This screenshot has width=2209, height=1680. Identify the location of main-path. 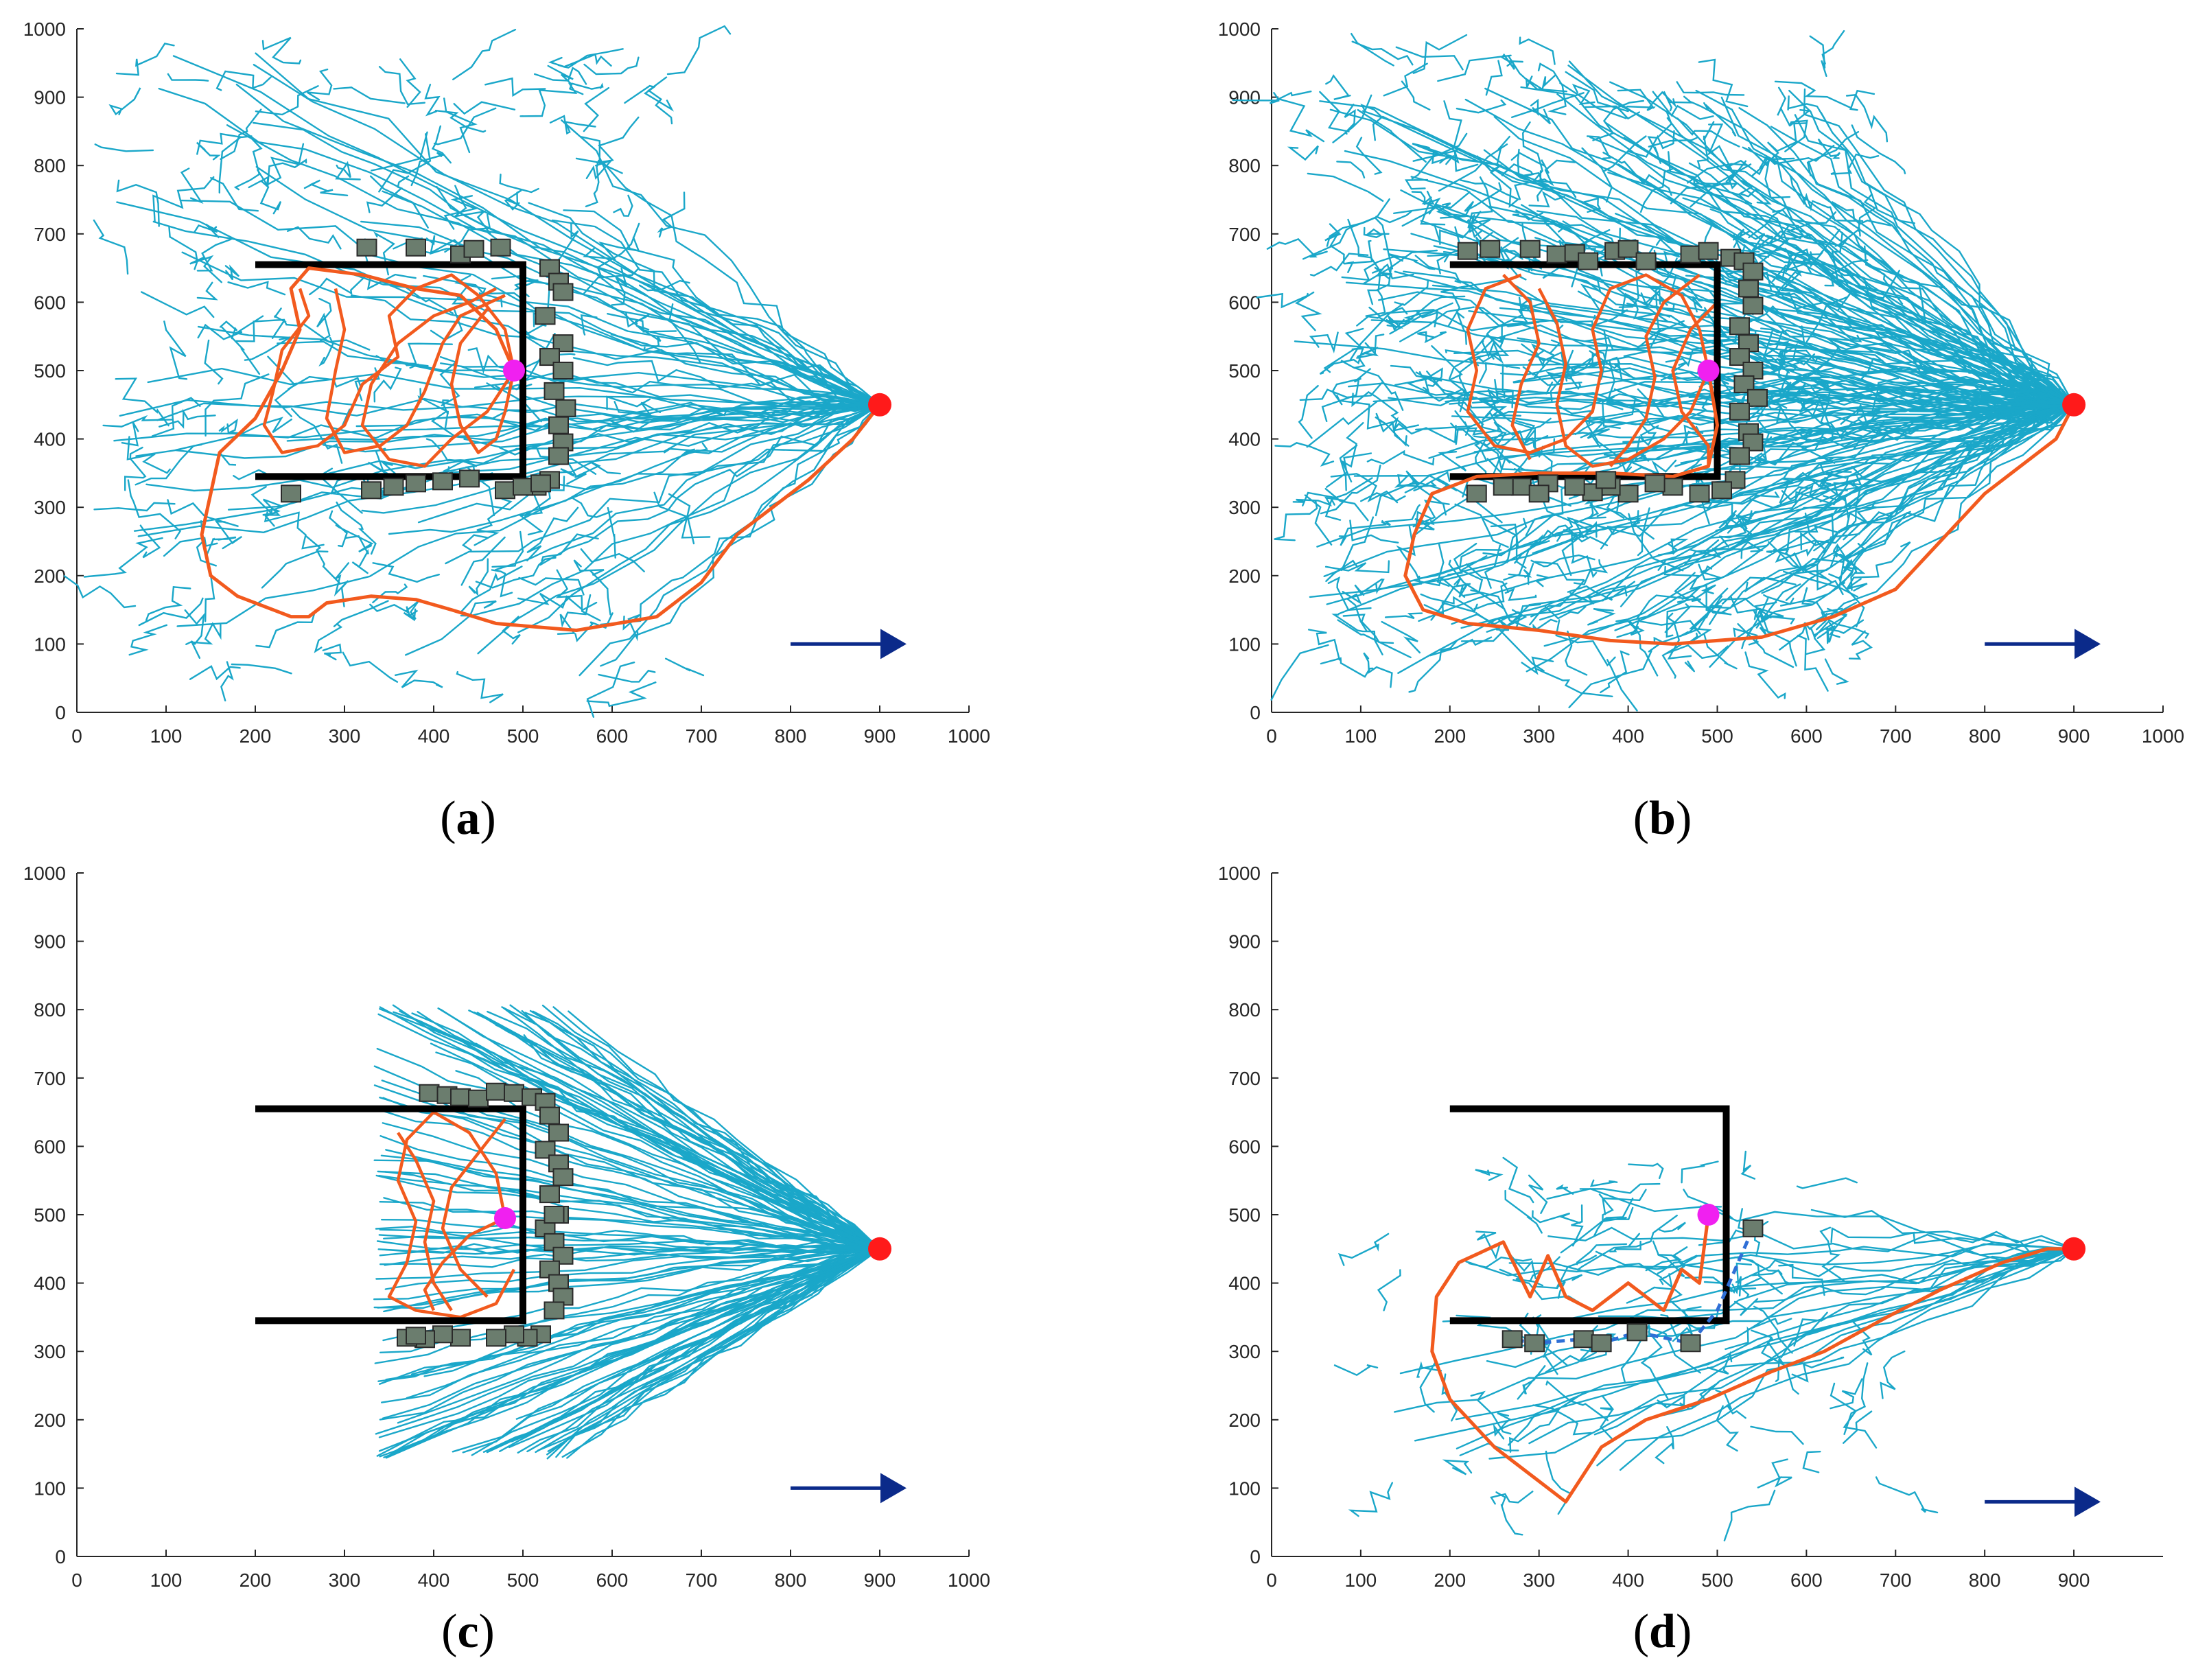
(540, 449).